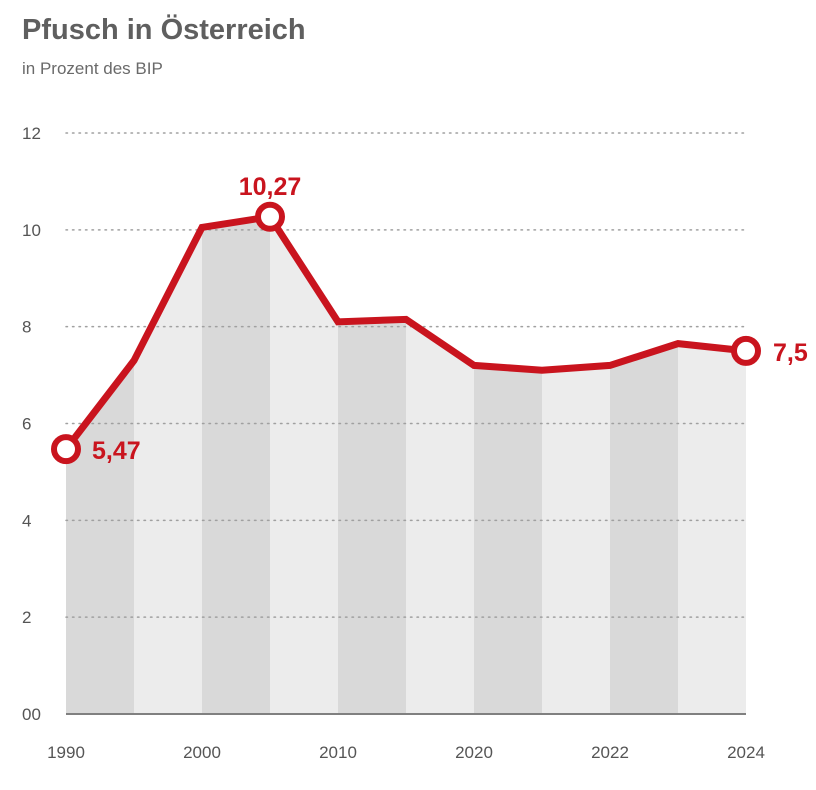  What do you see at coordinates (164, 30) in the screenshot?
I see `chart-title: Pfusch in Österreich` at bounding box center [164, 30].